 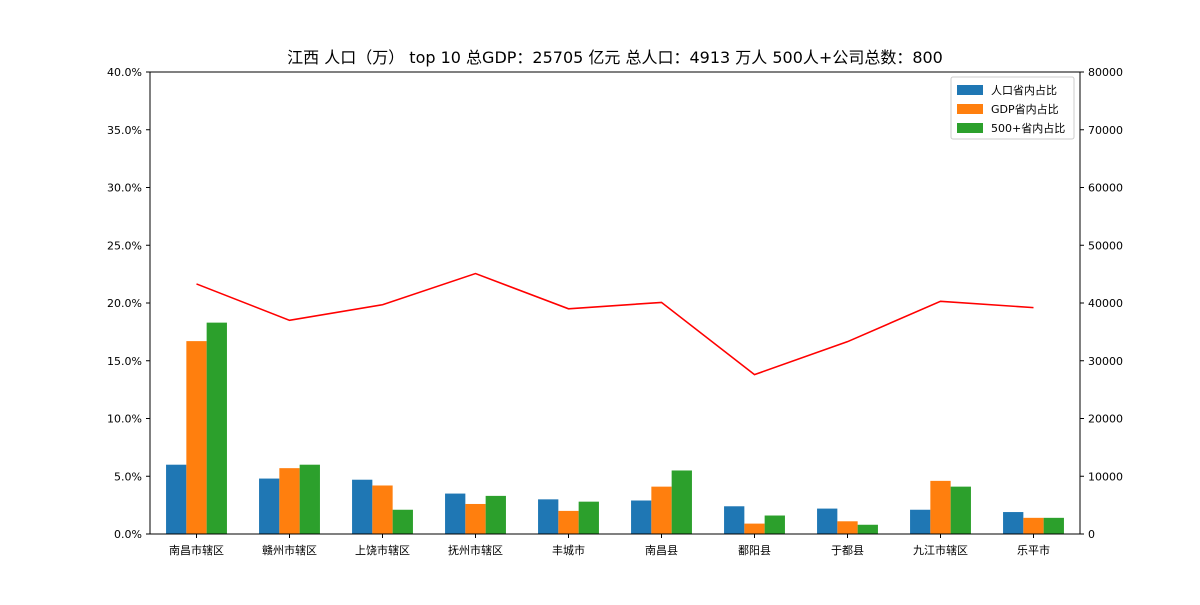 What do you see at coordinates (1028, 128) in the screenshot?
I see `legend-label-3: 500+省内占比` at bounding box center [1028, 128].